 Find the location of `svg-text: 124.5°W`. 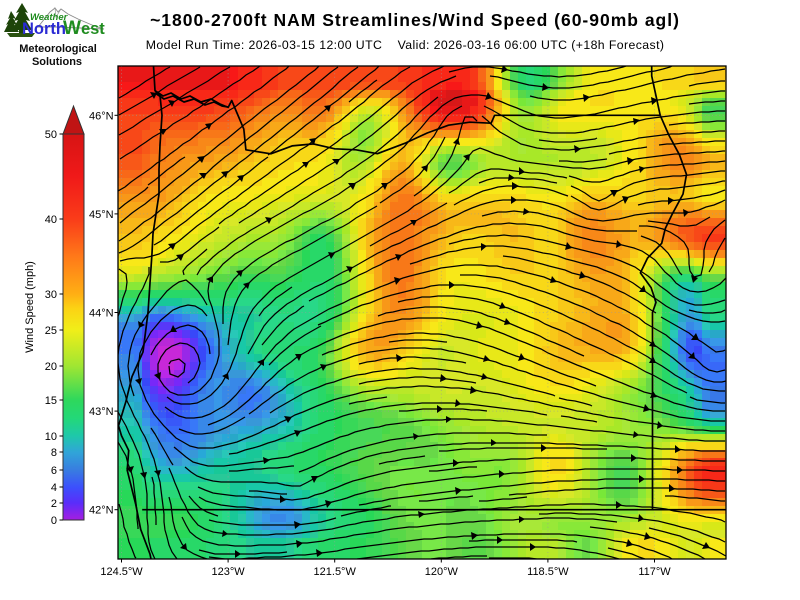

svg-text: 124.5°W is located at coordinates (121, 572).